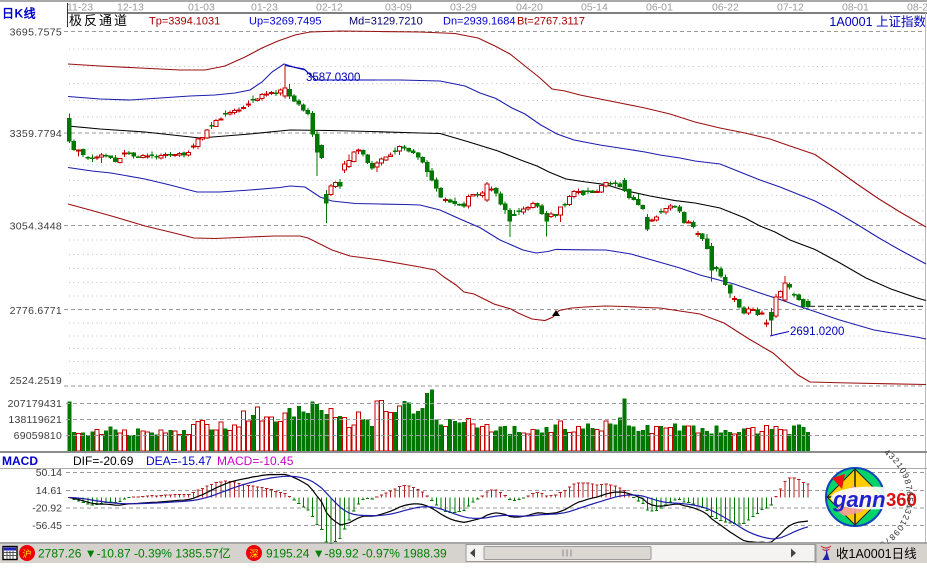 This screenshot has height=568, width=927. What do you see at coordinates (47, 526) in the screenshot?
I see `svg-text: -56.45` at bounding box center [47, 526].